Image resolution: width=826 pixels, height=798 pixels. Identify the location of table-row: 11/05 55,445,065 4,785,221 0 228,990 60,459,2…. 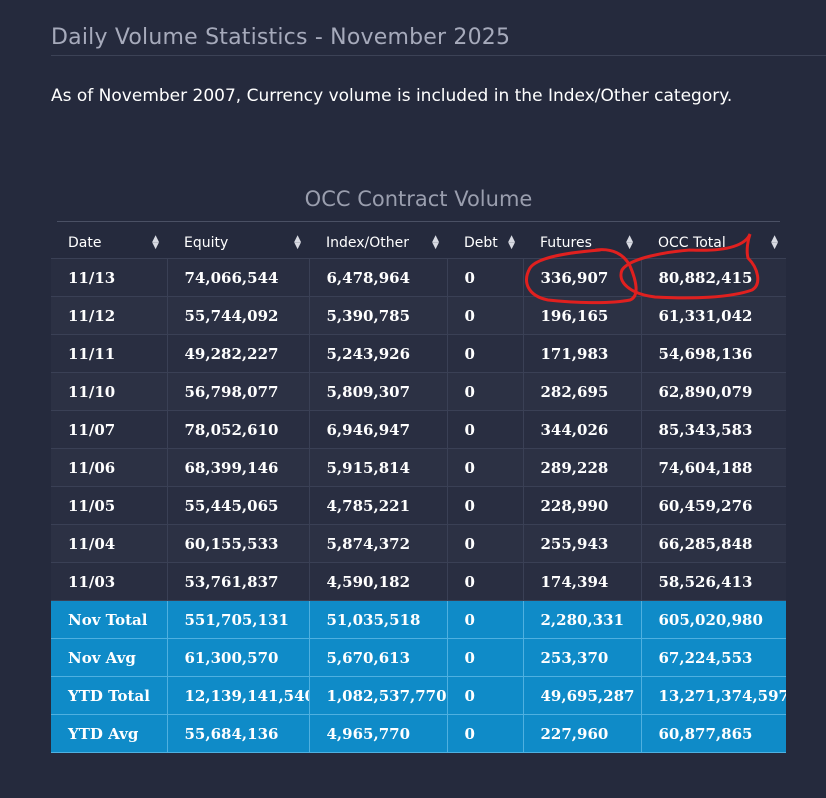
(418, 505).